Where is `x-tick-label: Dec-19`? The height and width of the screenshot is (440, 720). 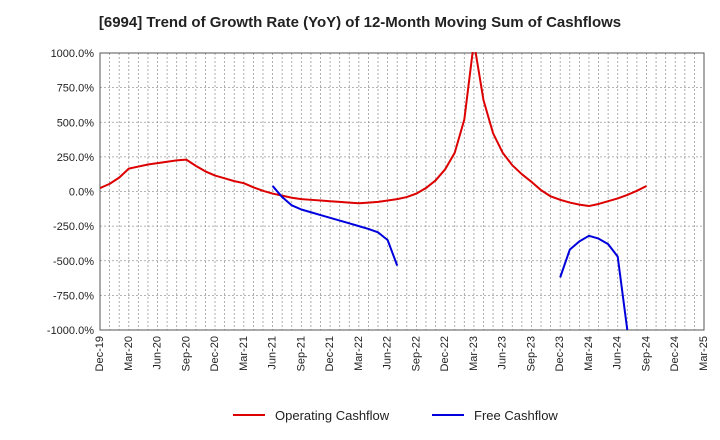 x-tick-label: Dec-19 is located at coordinates (100, 353).